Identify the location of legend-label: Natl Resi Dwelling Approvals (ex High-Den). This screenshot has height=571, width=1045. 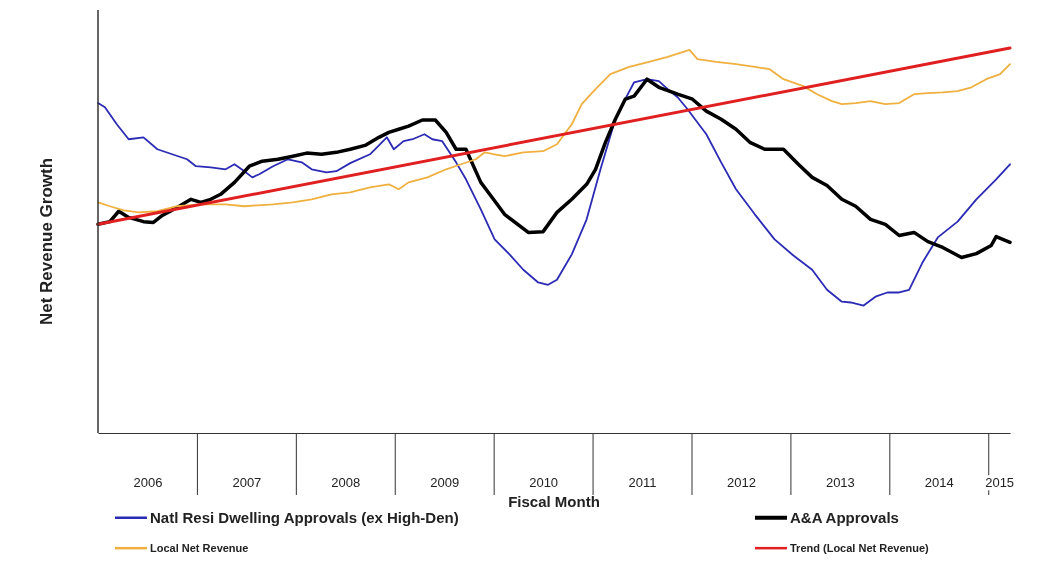
(304, 517).